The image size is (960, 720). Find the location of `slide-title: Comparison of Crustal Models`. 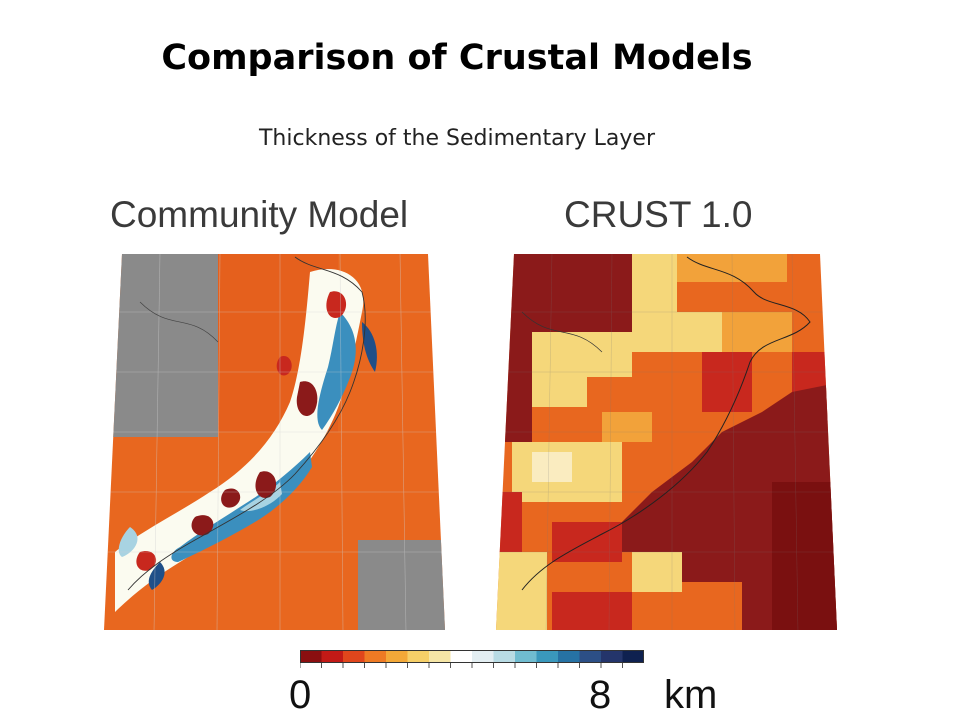

slide-title: Comparison of Crustal Models is located at coordinates (457, 58).